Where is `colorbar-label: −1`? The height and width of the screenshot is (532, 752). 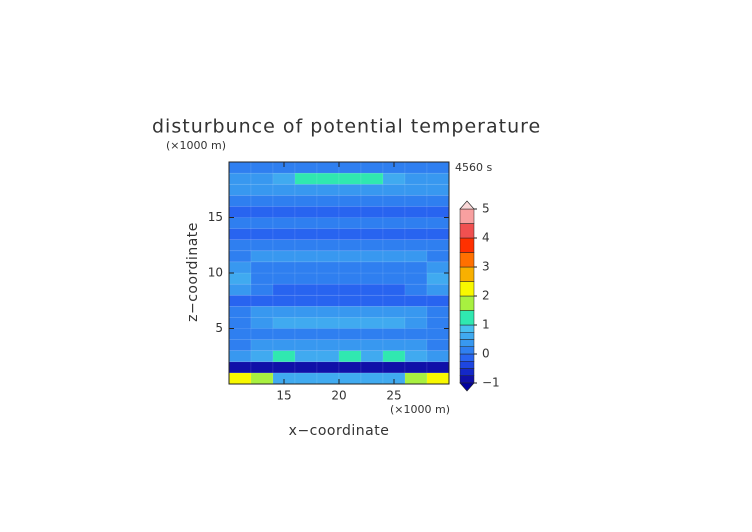
colorbar-label: −1 is located at coordinates (491, 383).